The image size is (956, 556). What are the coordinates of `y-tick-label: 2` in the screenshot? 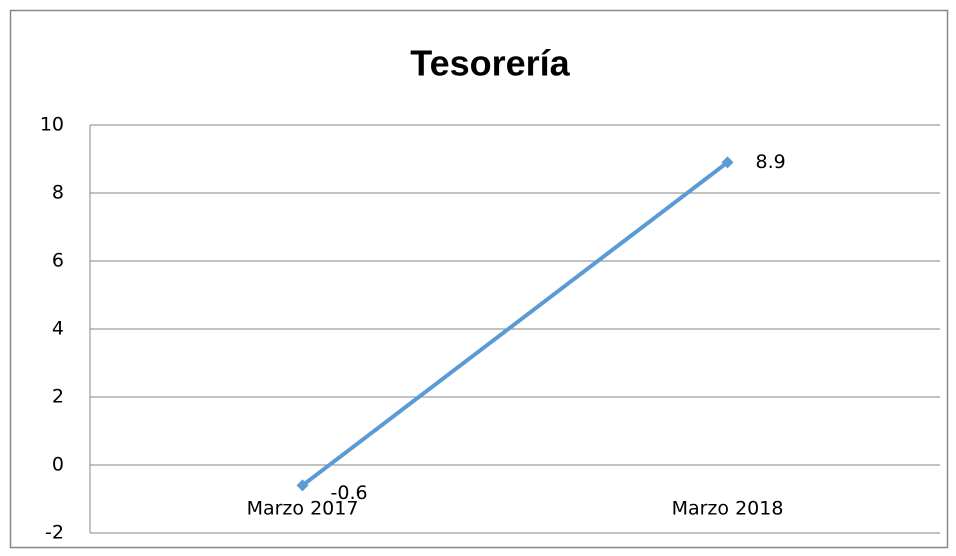 It's located at (58, 397).